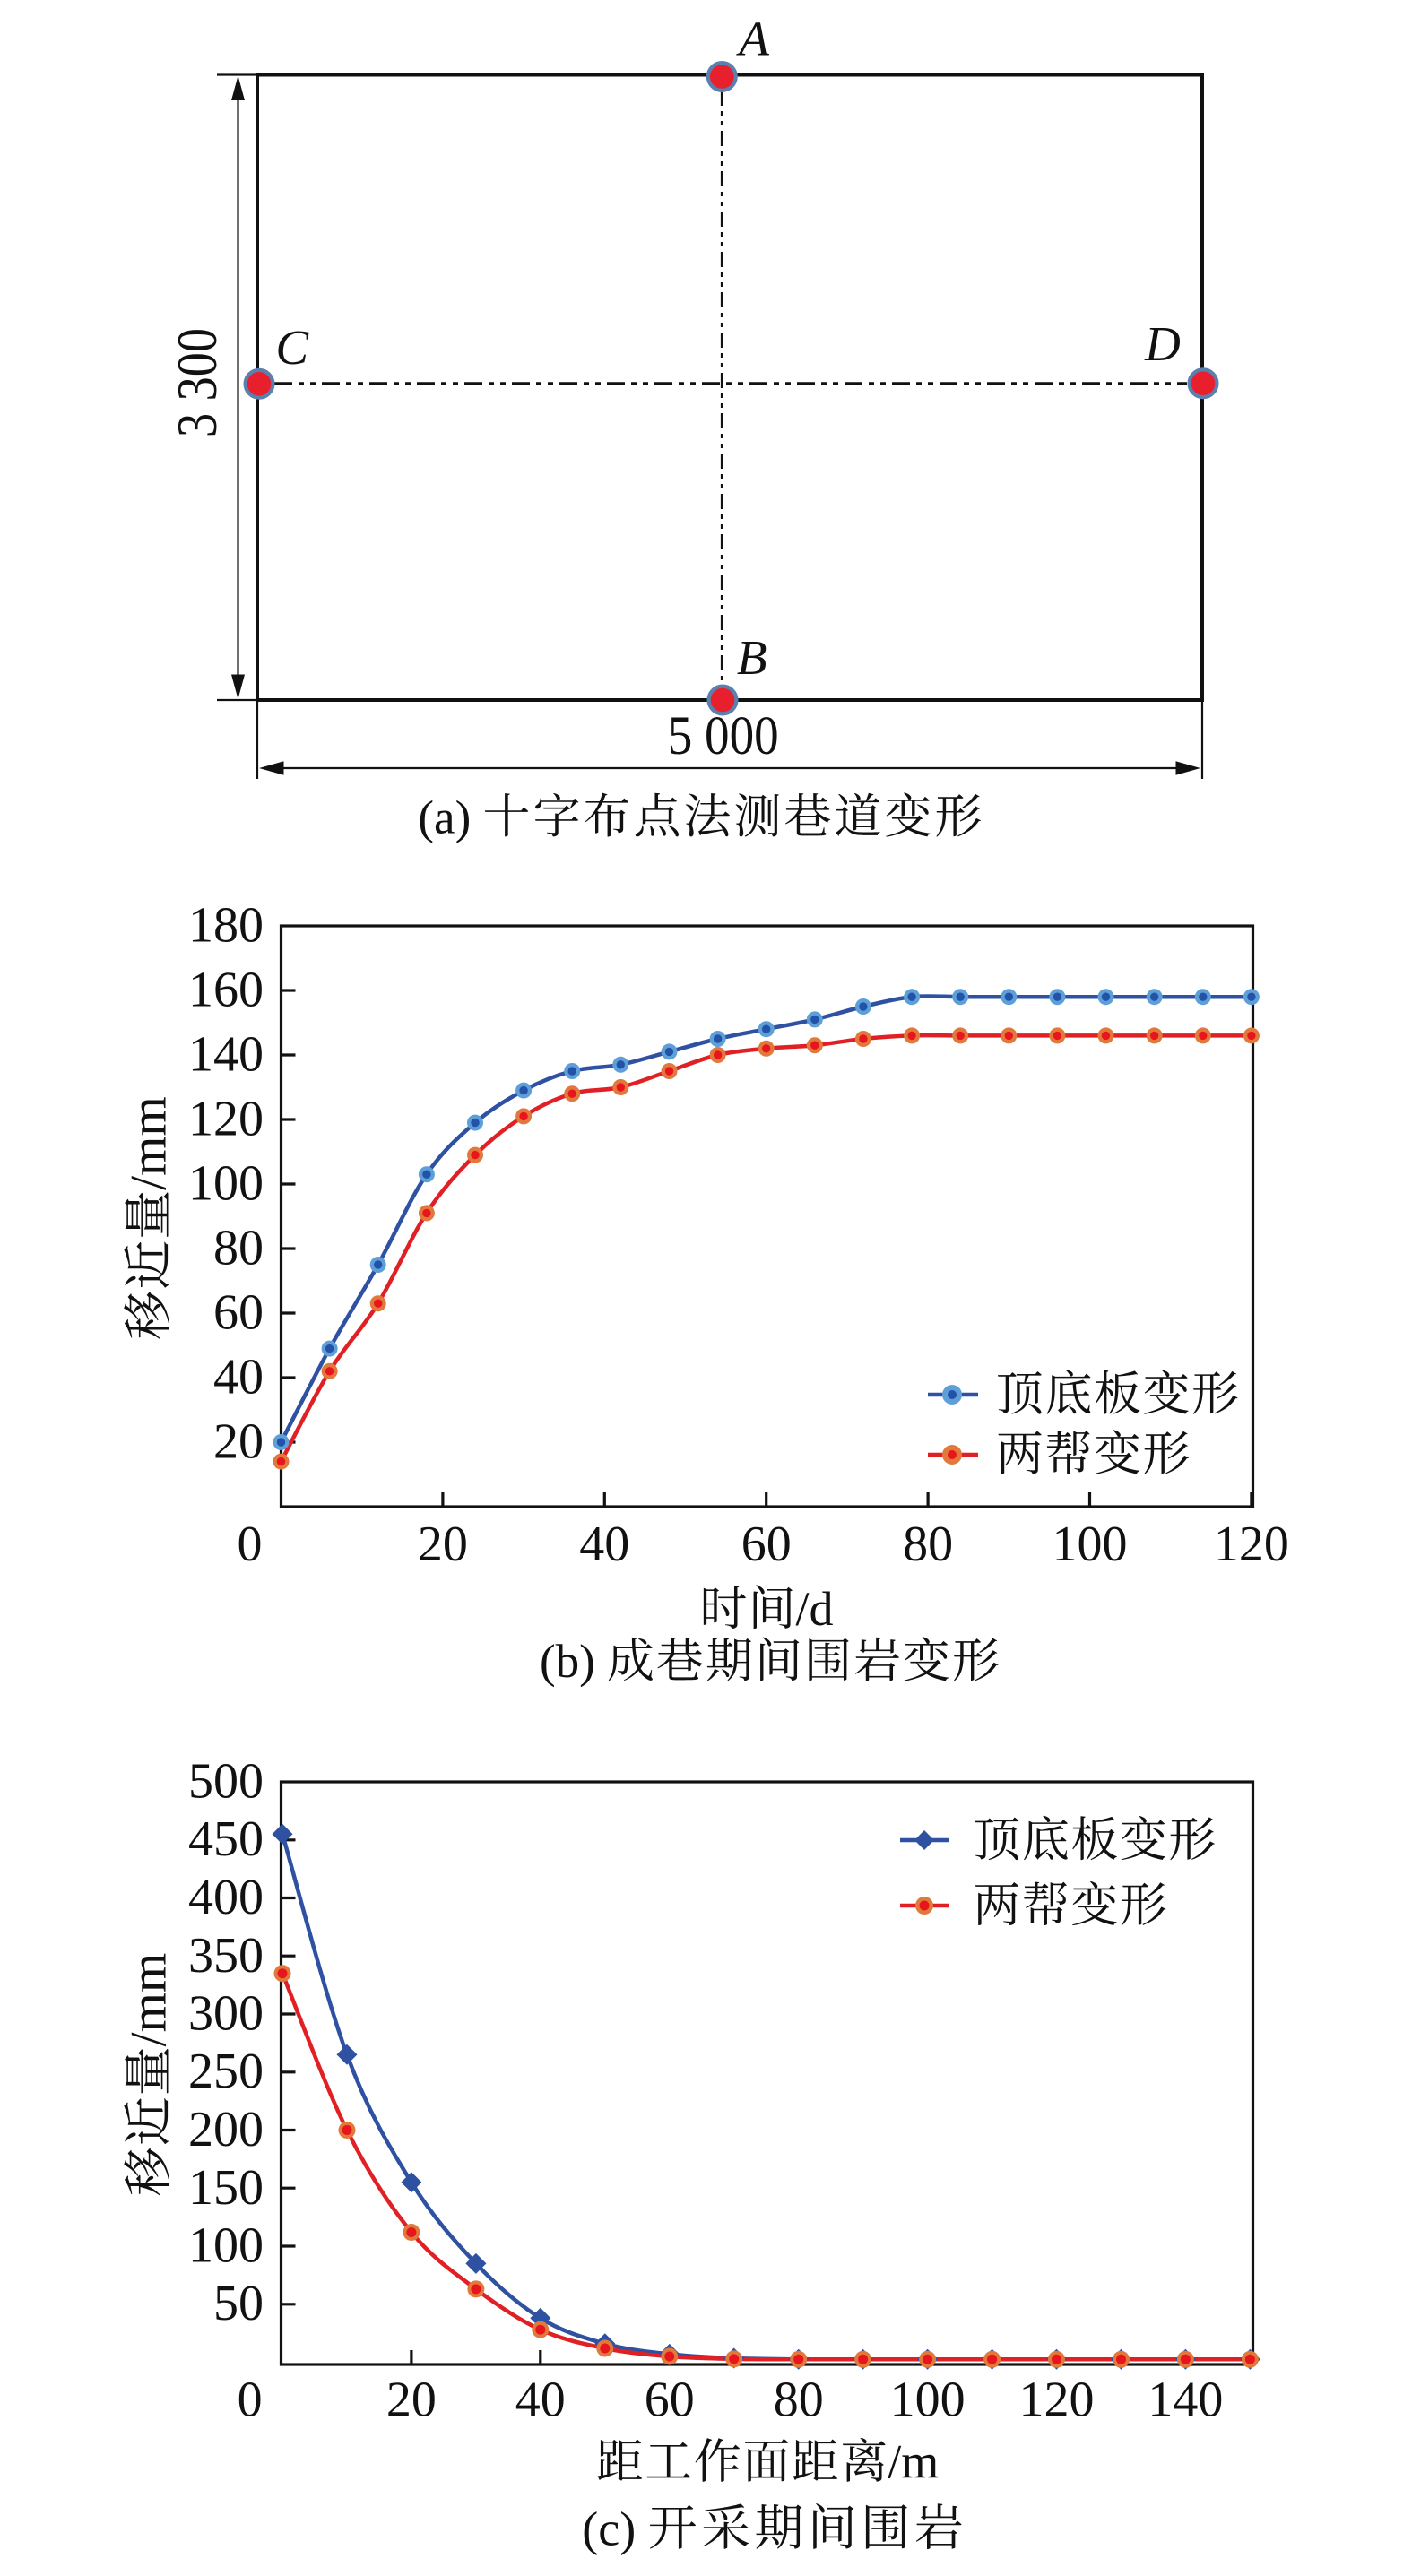 The width and height of the screenshot is (1412, 2576). I want to click on svg-text: /d, so click(815, 1609).